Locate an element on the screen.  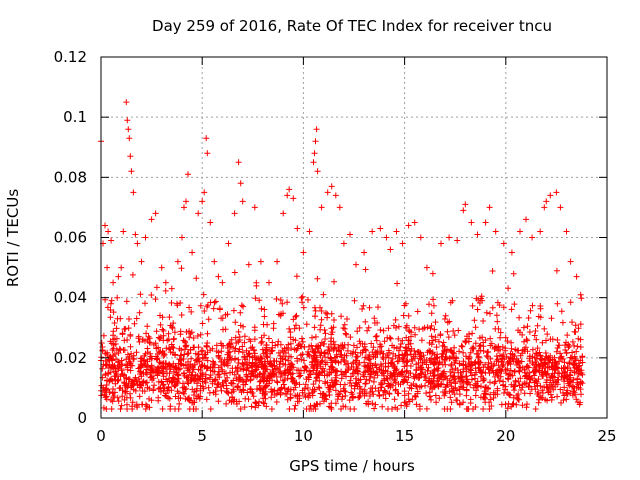
x-tick-label: 5 is located at coordinates (202, 436).